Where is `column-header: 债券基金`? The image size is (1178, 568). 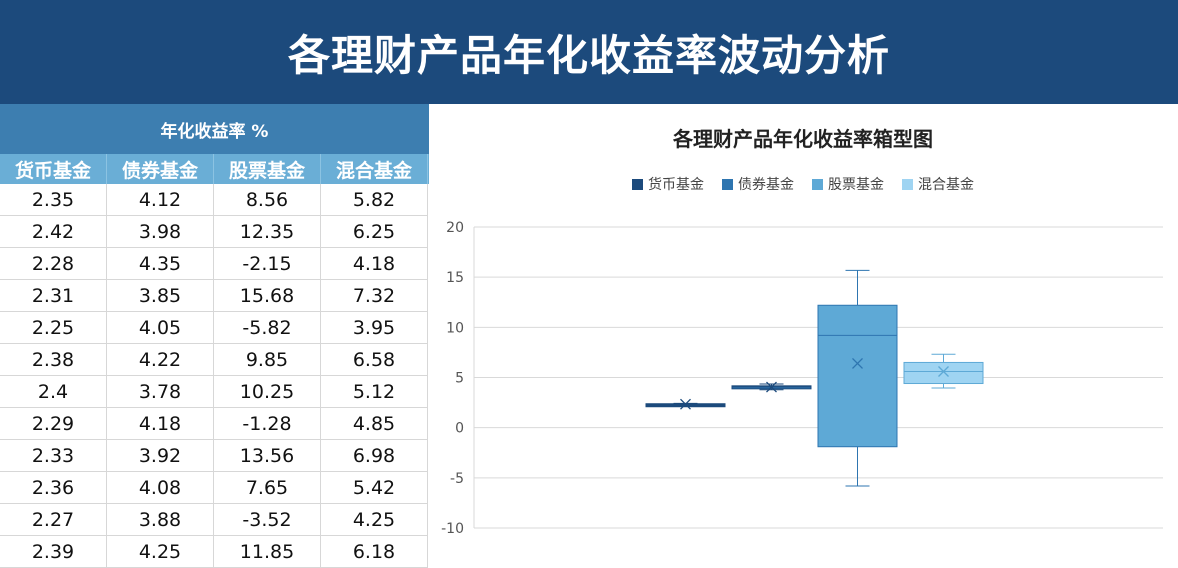
column-header: 债券基金 is located at coordinates (160, 169).